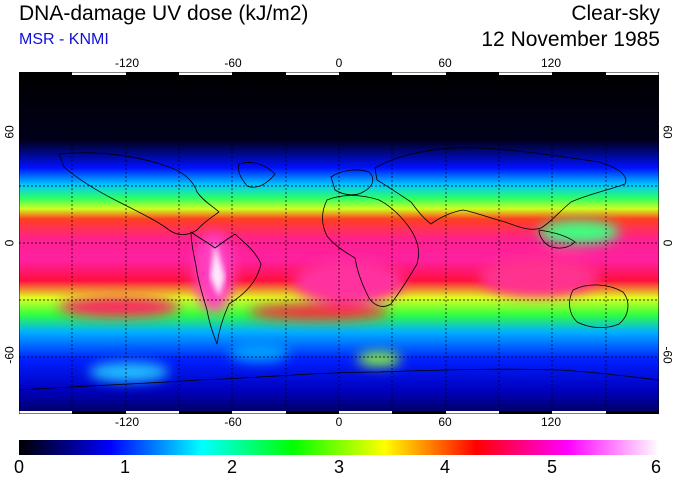 Image resolution: width=678 pixels, height=480 pixels. Describe the element at coordinates (667, 243) in the screenshot. I see `lat-tick-right: 0` at that location.